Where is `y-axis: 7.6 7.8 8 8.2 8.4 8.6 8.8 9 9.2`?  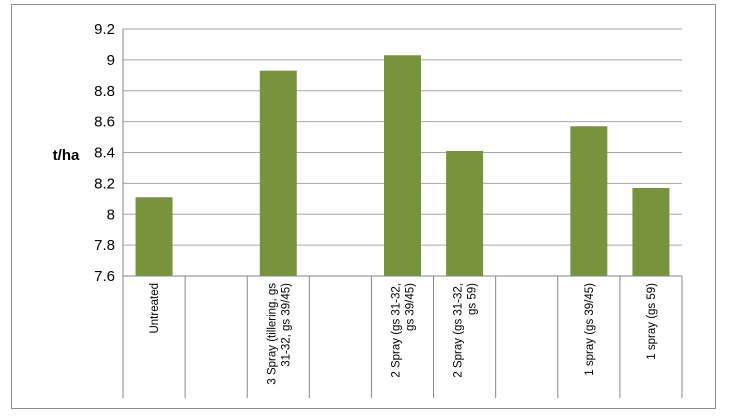
y-axis: 7.6 7.8 8 8.2 8.4 8.6 8.8 9 9.2 is located at coordinates (109, 153).